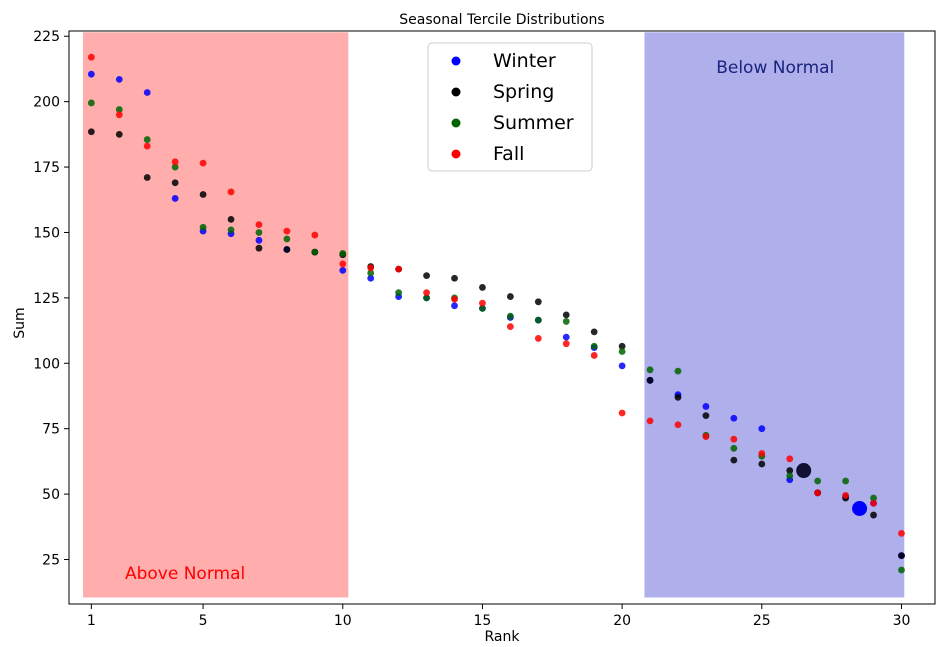 Image resolution: width=937 pixels, height=647 pixels. I want to click on y-tick-label-50: 50, so click(51, 495).